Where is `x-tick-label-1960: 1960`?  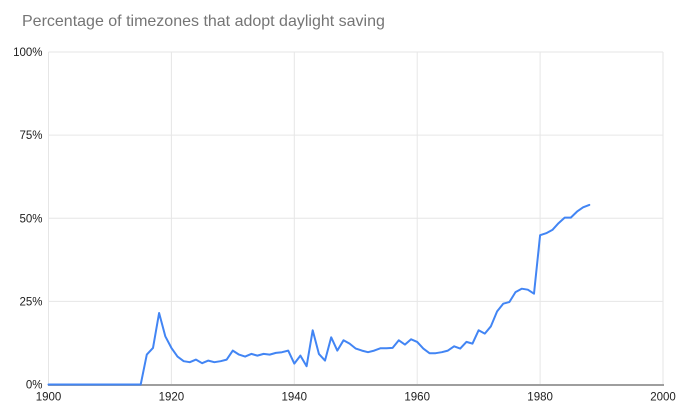
x-tick-label-1960: 1960 is located at coordinates (417, 398).